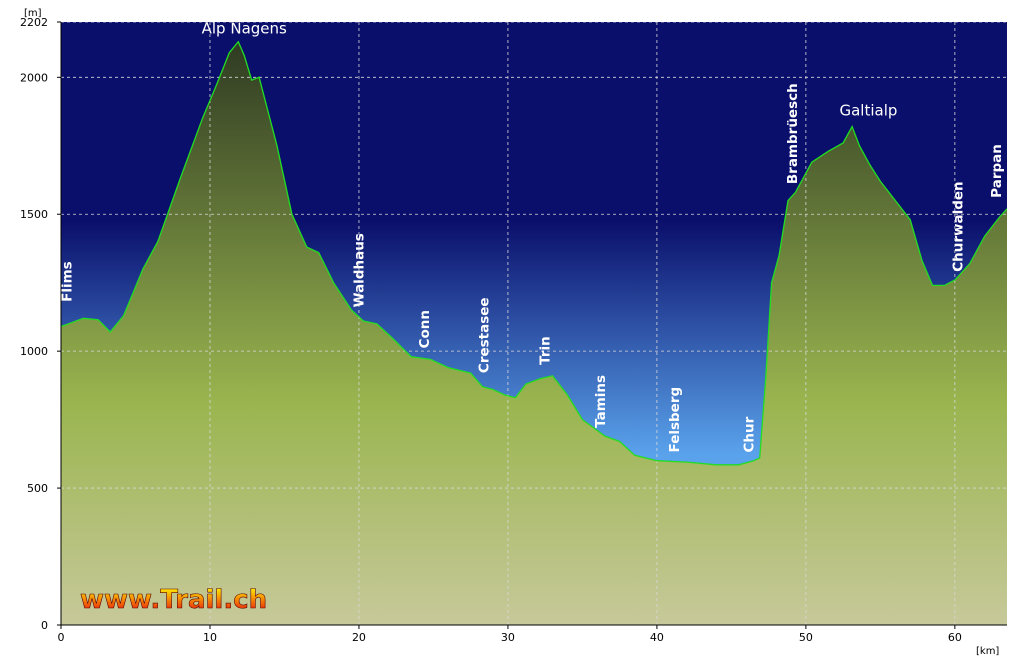  Describe the element at coordinates (359, 270) in the screenshot. I see `place-label: Waldhaus` at that location.